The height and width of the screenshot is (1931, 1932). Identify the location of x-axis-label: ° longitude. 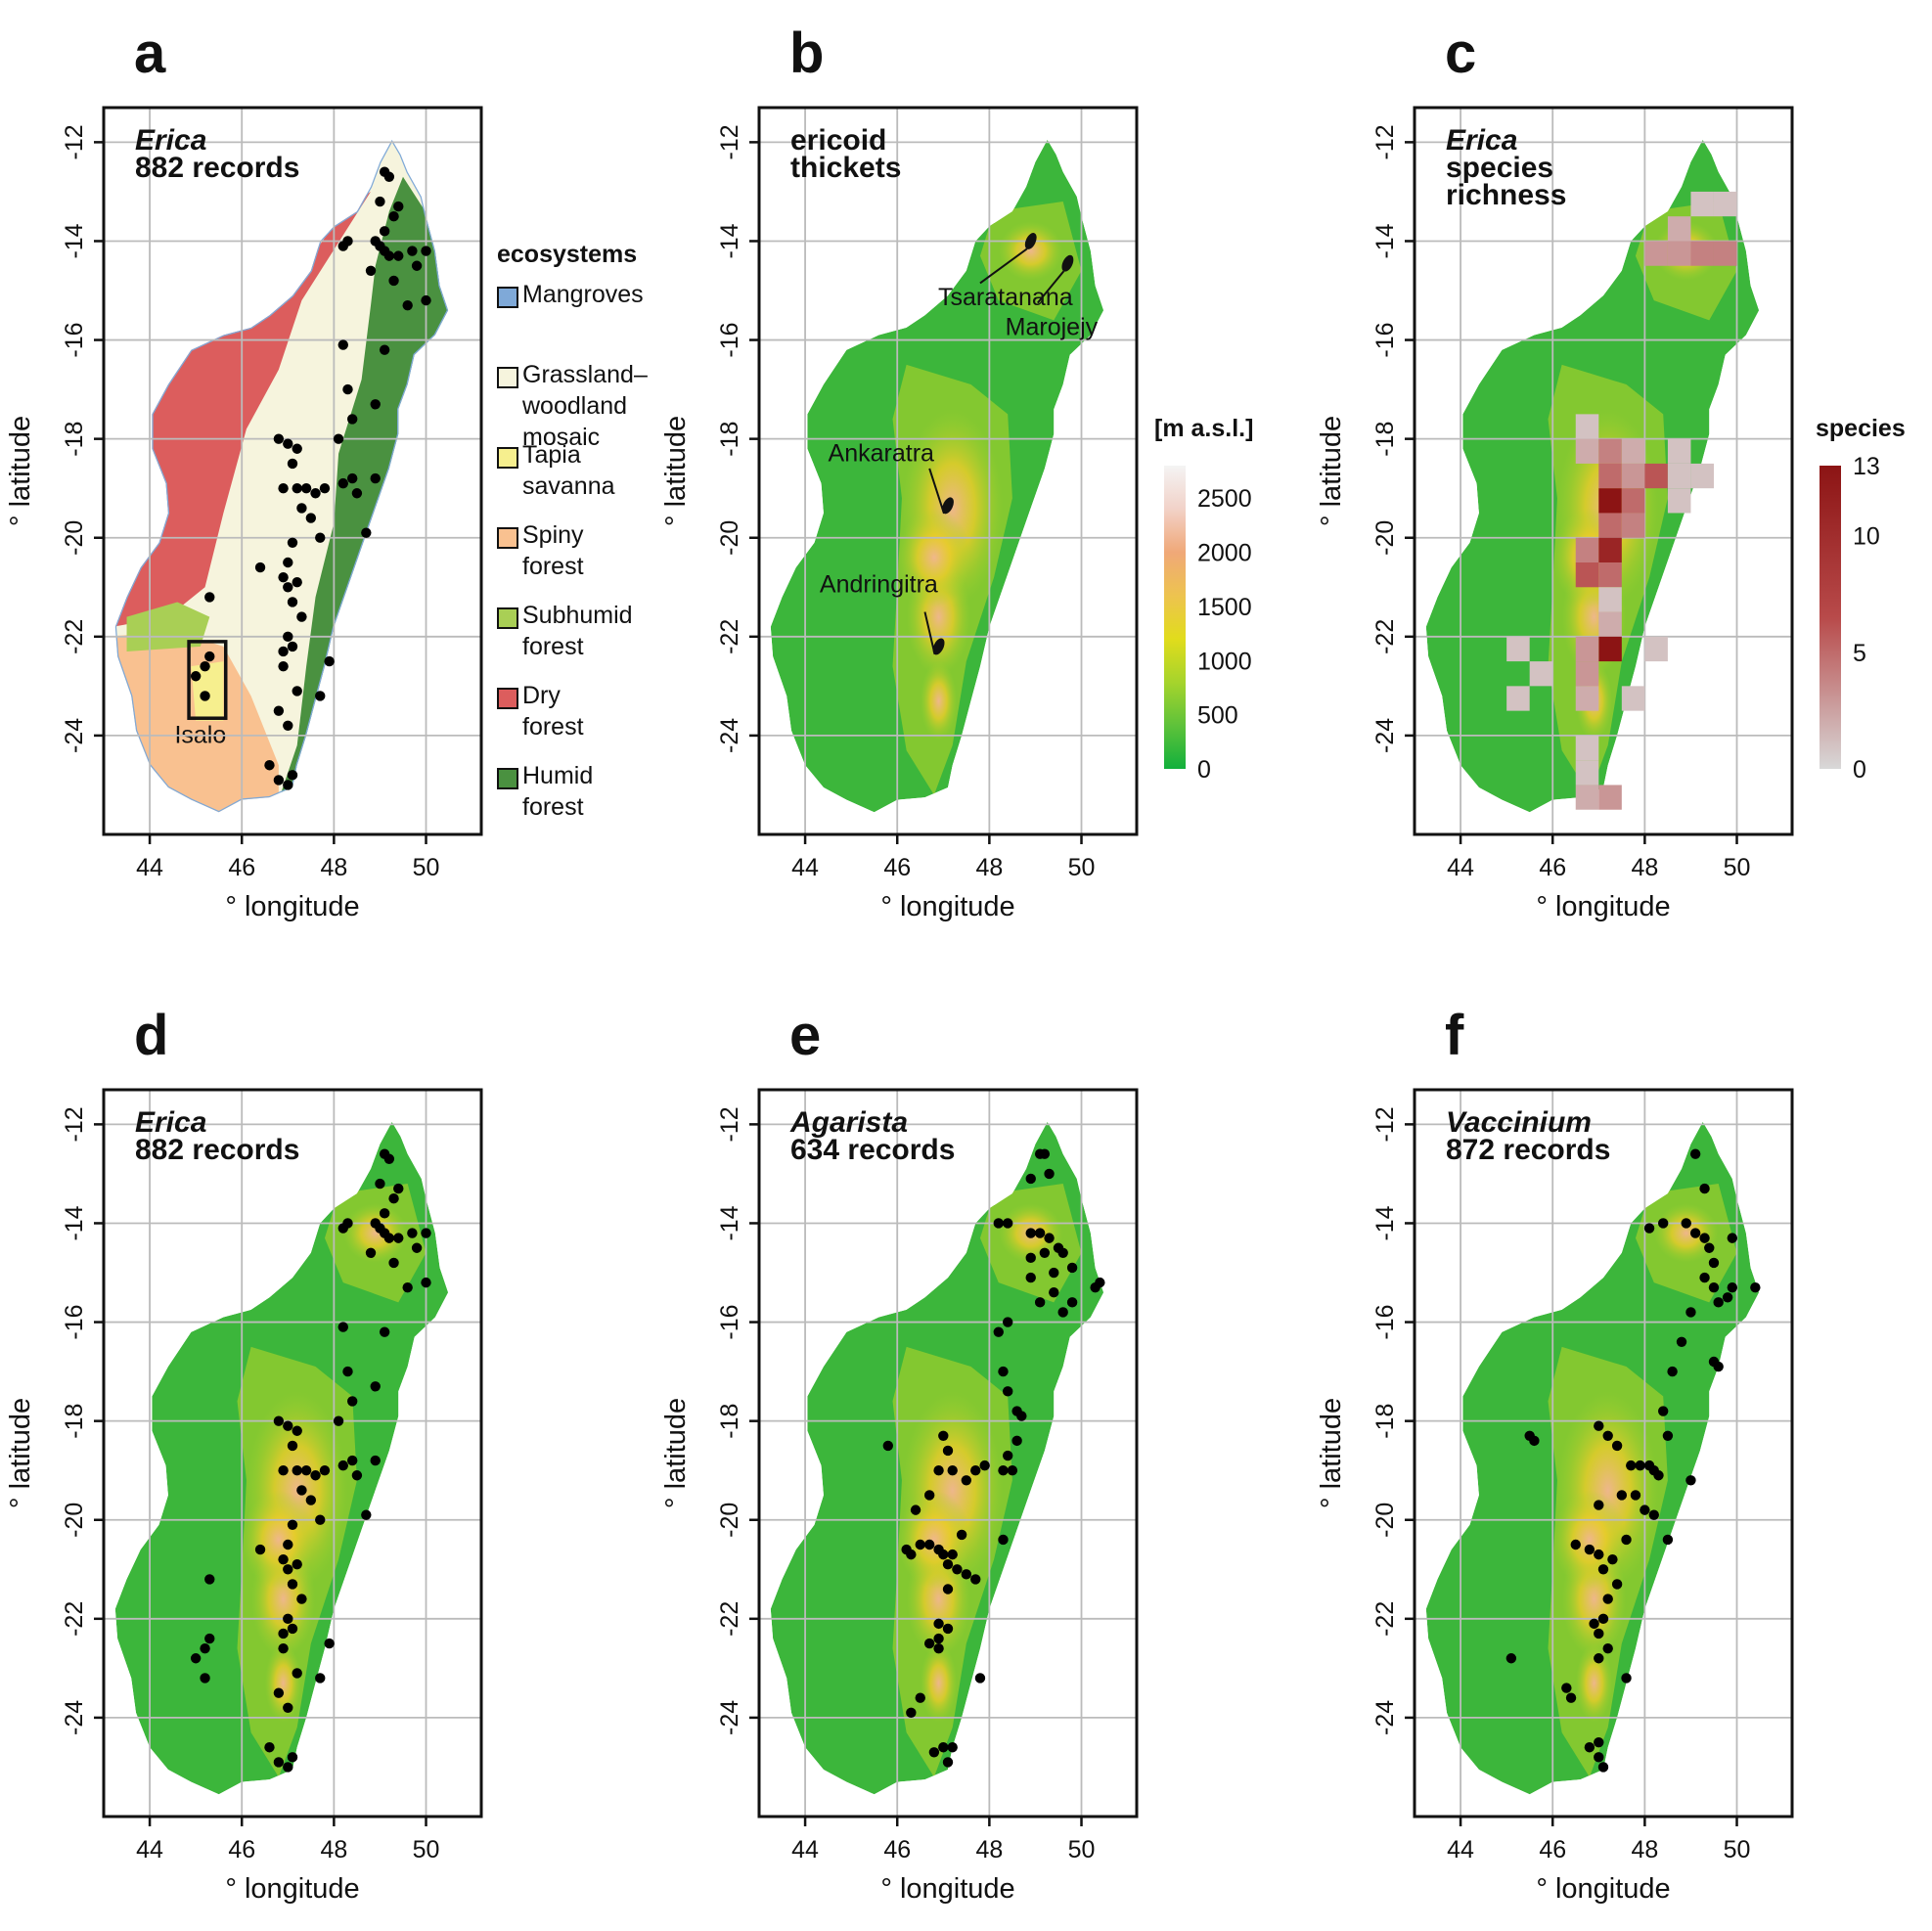
(1603, 1889).